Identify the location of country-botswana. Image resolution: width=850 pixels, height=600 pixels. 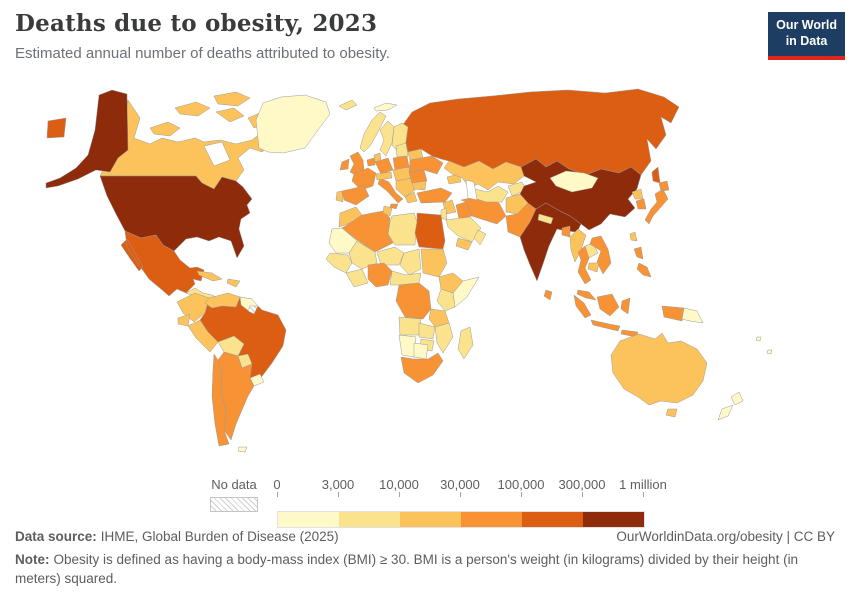
(421, 351).